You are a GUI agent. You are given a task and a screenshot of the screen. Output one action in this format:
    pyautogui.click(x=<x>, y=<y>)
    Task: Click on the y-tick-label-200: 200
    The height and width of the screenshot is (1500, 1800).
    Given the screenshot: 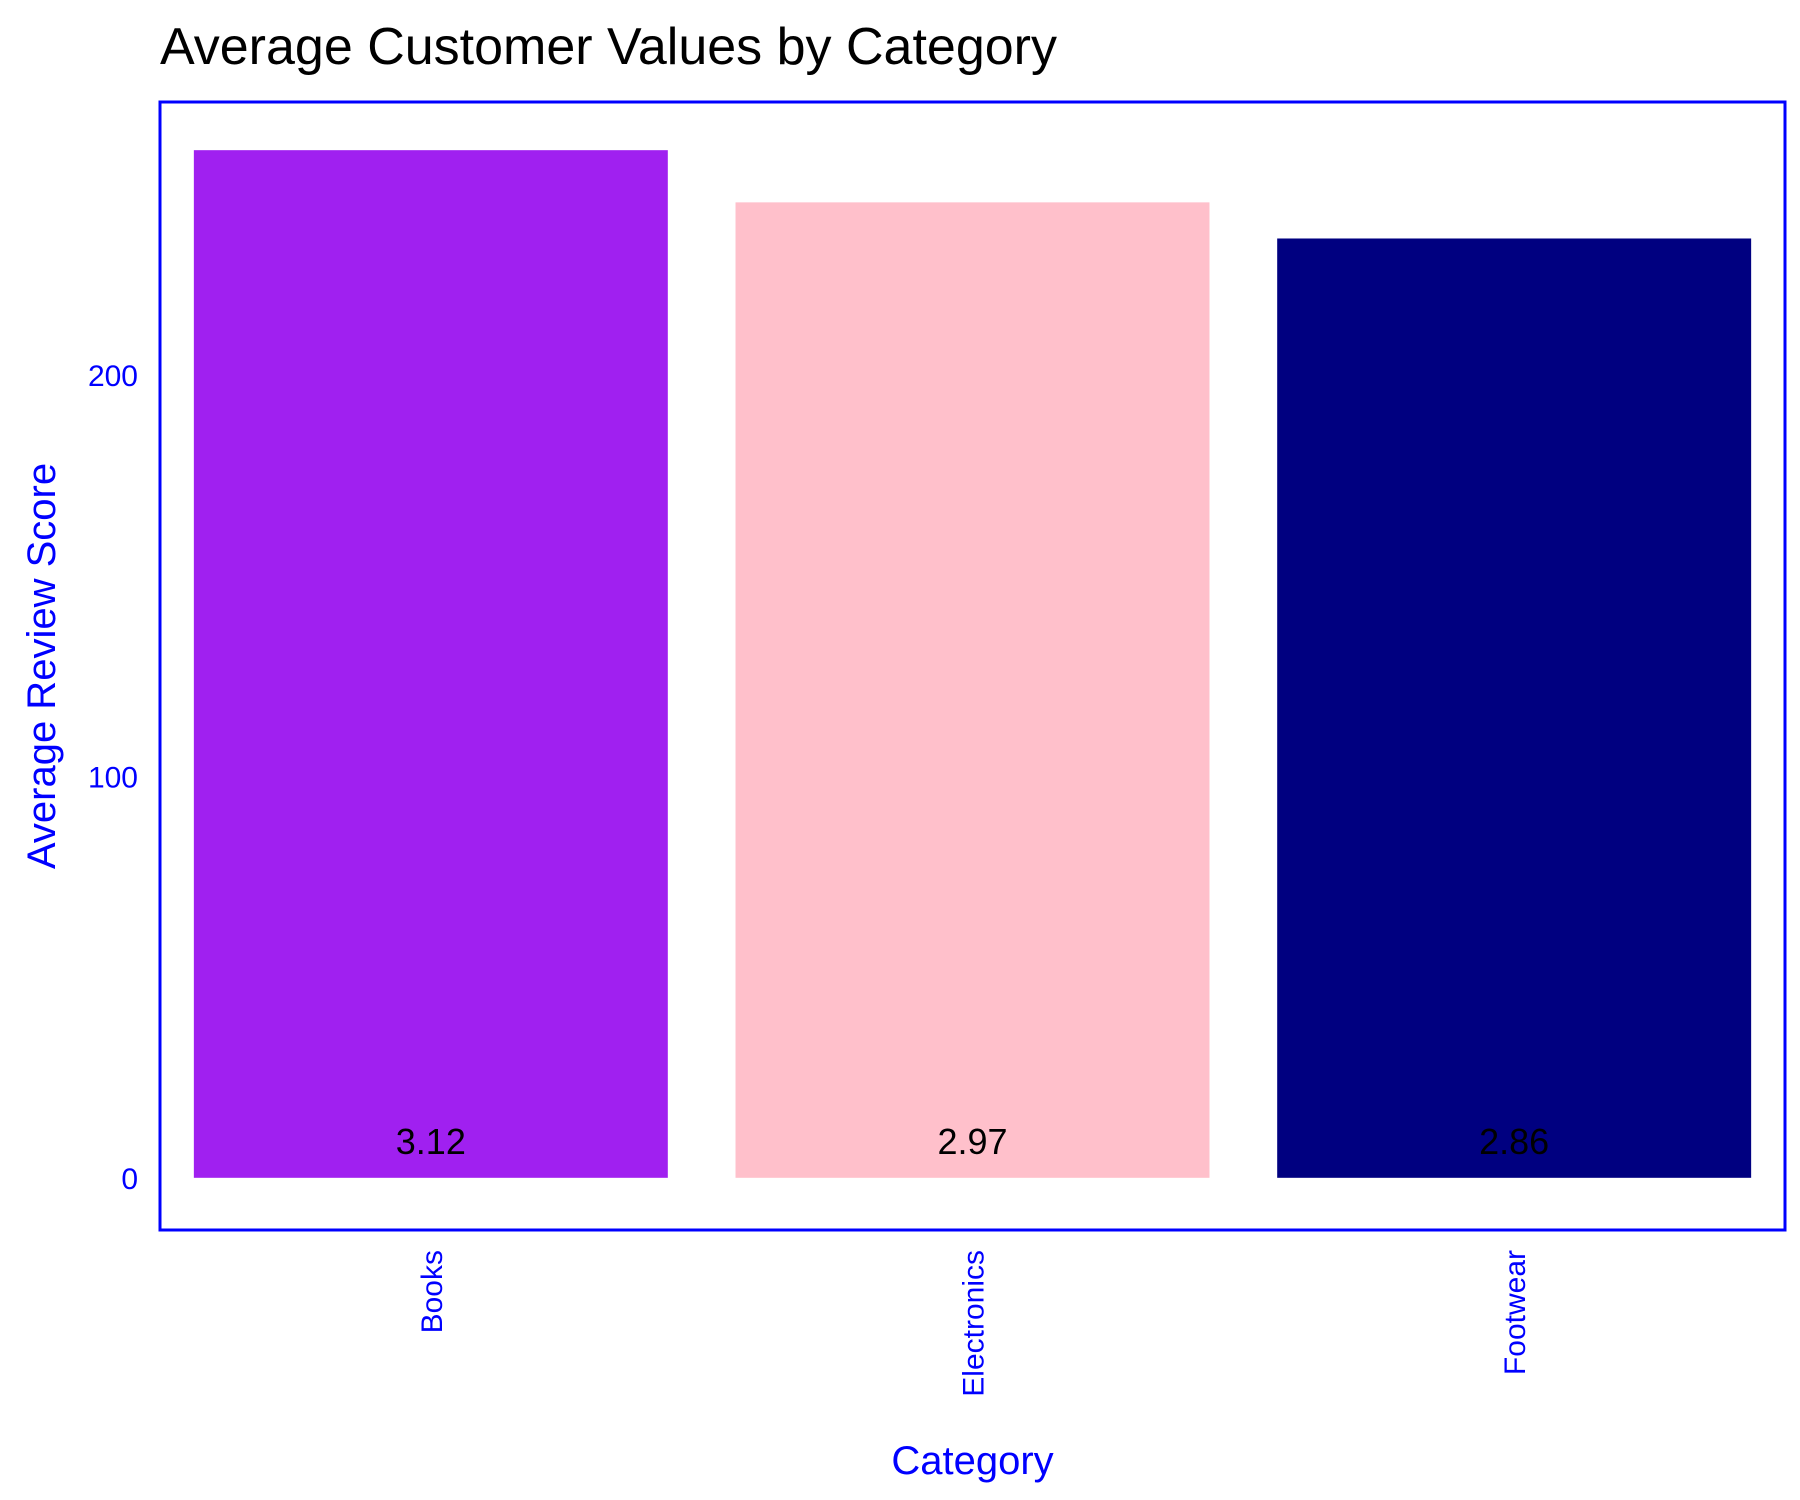 What is the action you would take?
    pyautogui.click(x=113, y=376)
    